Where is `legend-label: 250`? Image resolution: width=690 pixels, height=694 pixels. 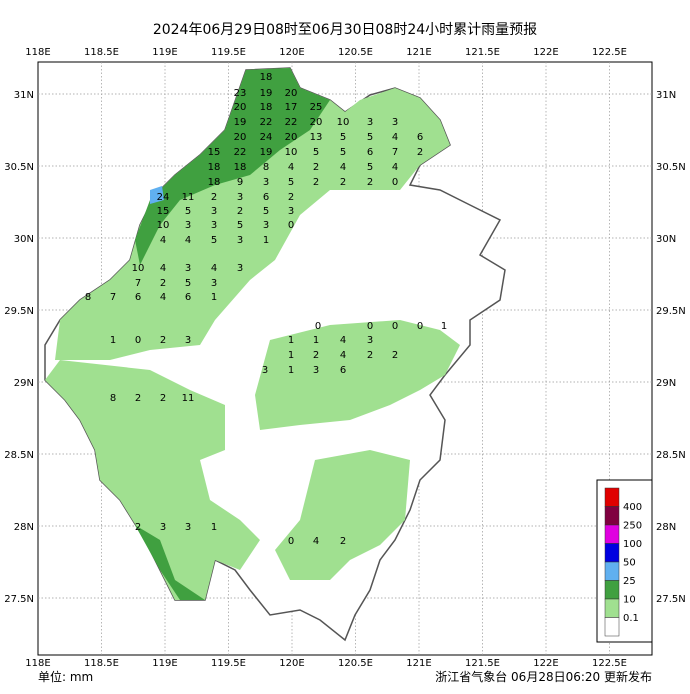
legend-label: 250 is located at coordinates (632, 526).